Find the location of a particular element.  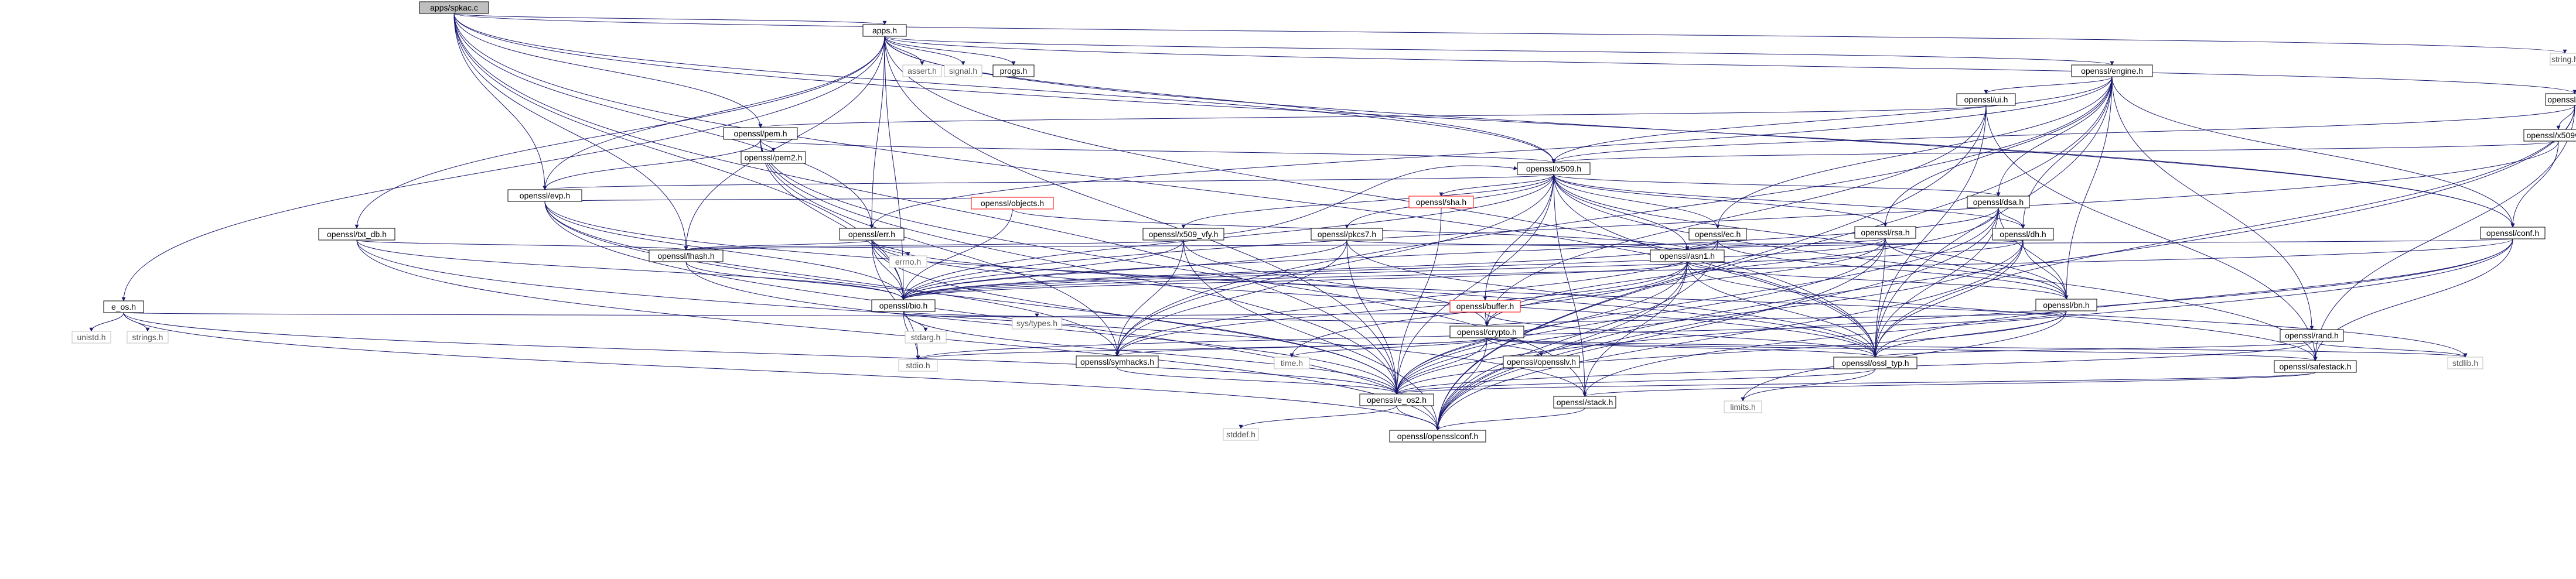

node-openssl-bio-h: openssl/bio.h is located at coordinates (904, 305).